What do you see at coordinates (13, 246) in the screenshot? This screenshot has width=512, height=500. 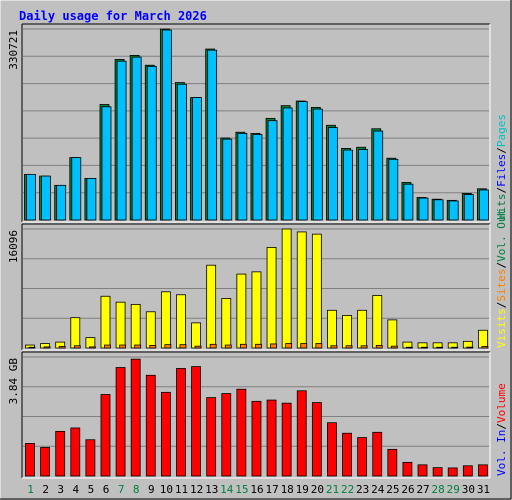 I see `y-max-label: 16096` at bounding box center [13, 246].